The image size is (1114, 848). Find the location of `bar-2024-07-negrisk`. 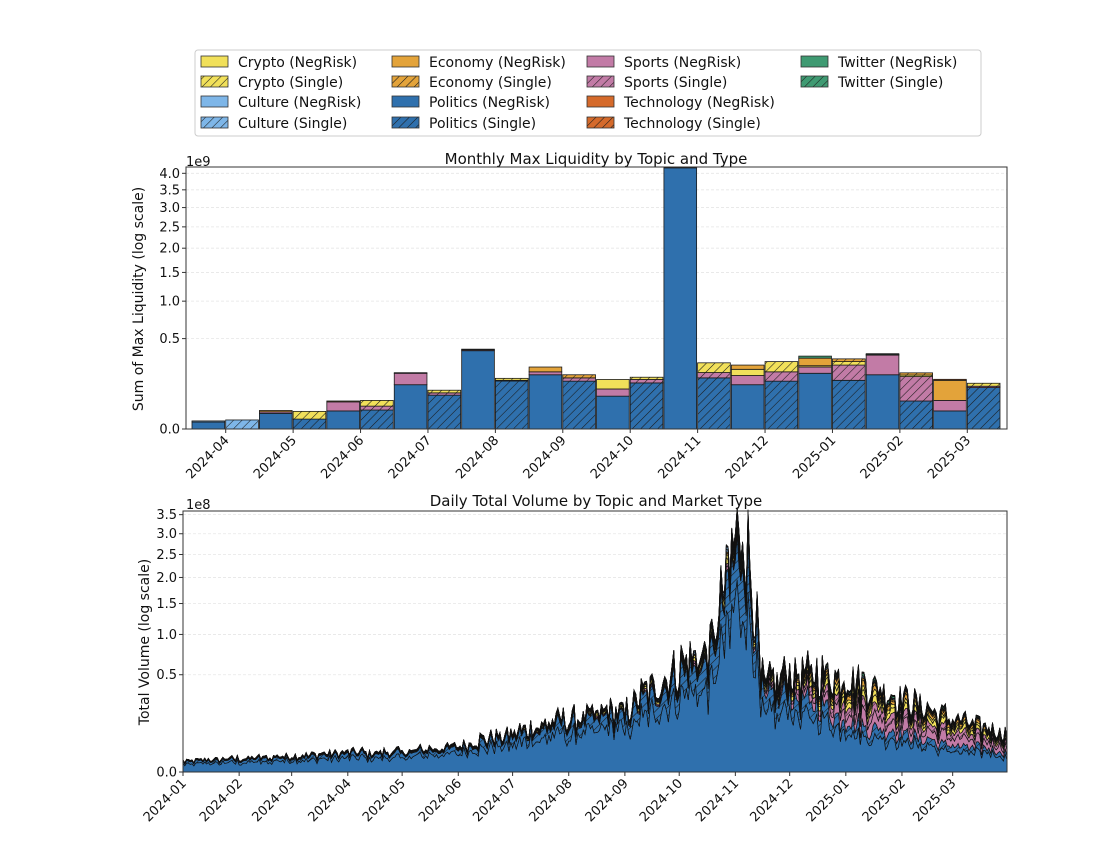

bar-2024-07-negrisk is located at coordinates (410, 401).